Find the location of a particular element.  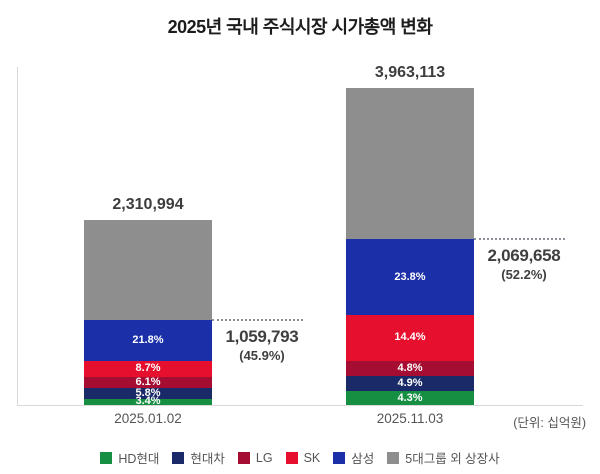

annotation-percent: (52.2%) is located at coordinates (524, 275).